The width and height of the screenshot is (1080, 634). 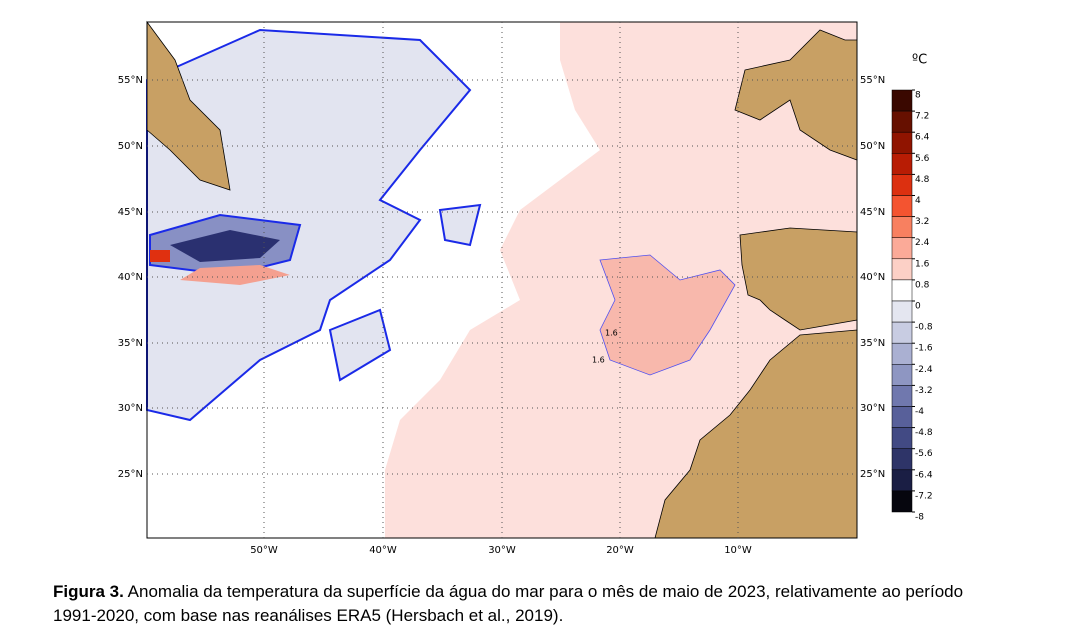 What do you see at coordinates (738, 550) in the screenshot?
I see `lon-label: 10°W` at bounding box center [738, 550].